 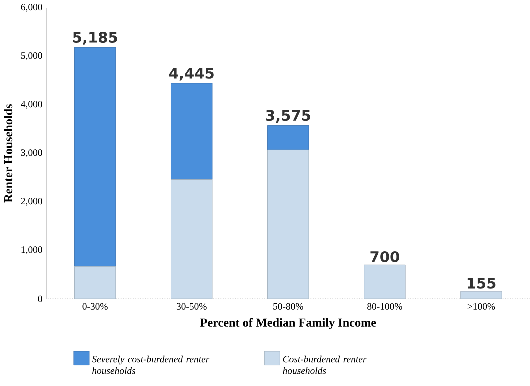 What do you see at coordinates (8, 153) in the screenshot?
I see `y-axis-title: Renter Households` at bounding box center [8, 153].